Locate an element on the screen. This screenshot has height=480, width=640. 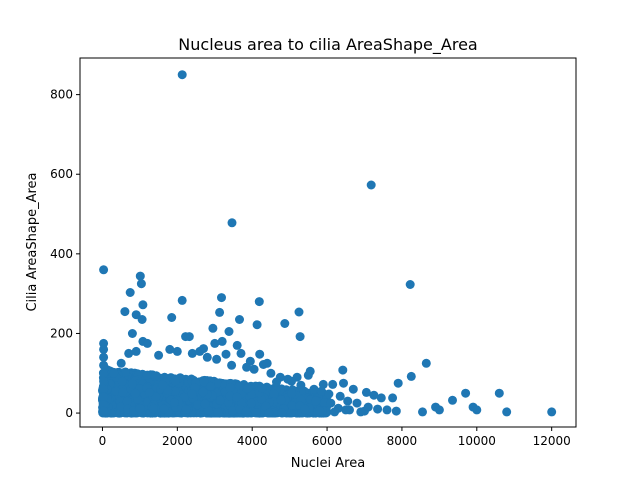
x-tick-label: 10000 is located at coordinates (477, 441).